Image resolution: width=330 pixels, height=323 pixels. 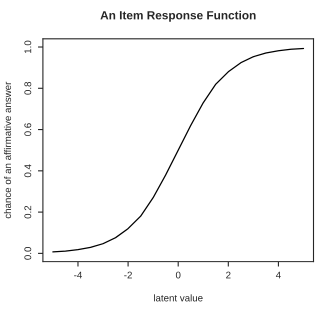 I want to click on chart-title: An Item Response Function, so click(x=178, y=16).